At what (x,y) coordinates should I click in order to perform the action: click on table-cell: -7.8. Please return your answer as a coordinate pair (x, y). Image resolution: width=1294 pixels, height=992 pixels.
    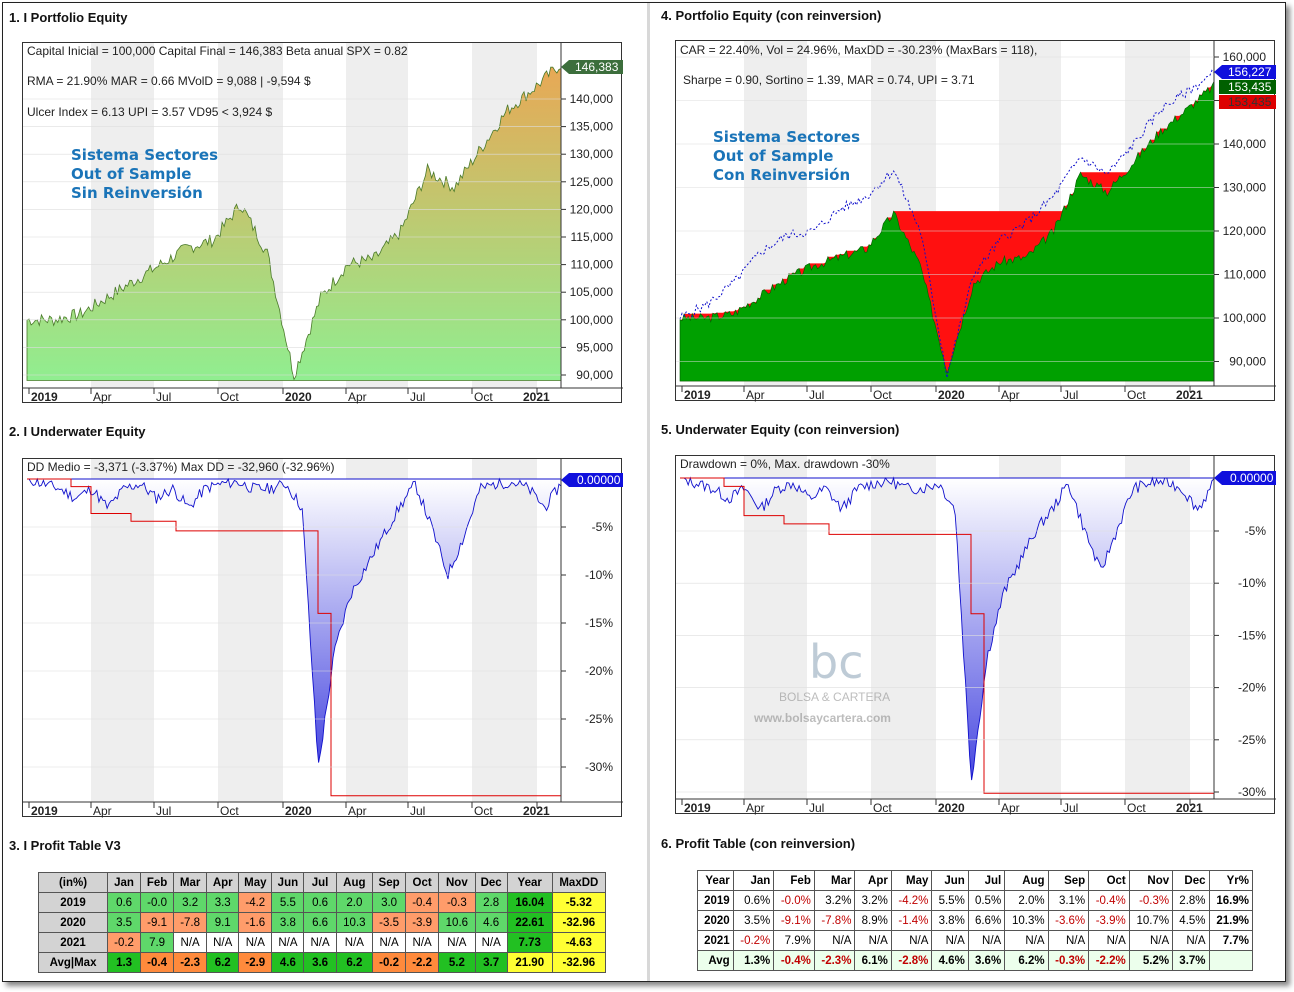
    Looking at the image, I should click on (190, 922).